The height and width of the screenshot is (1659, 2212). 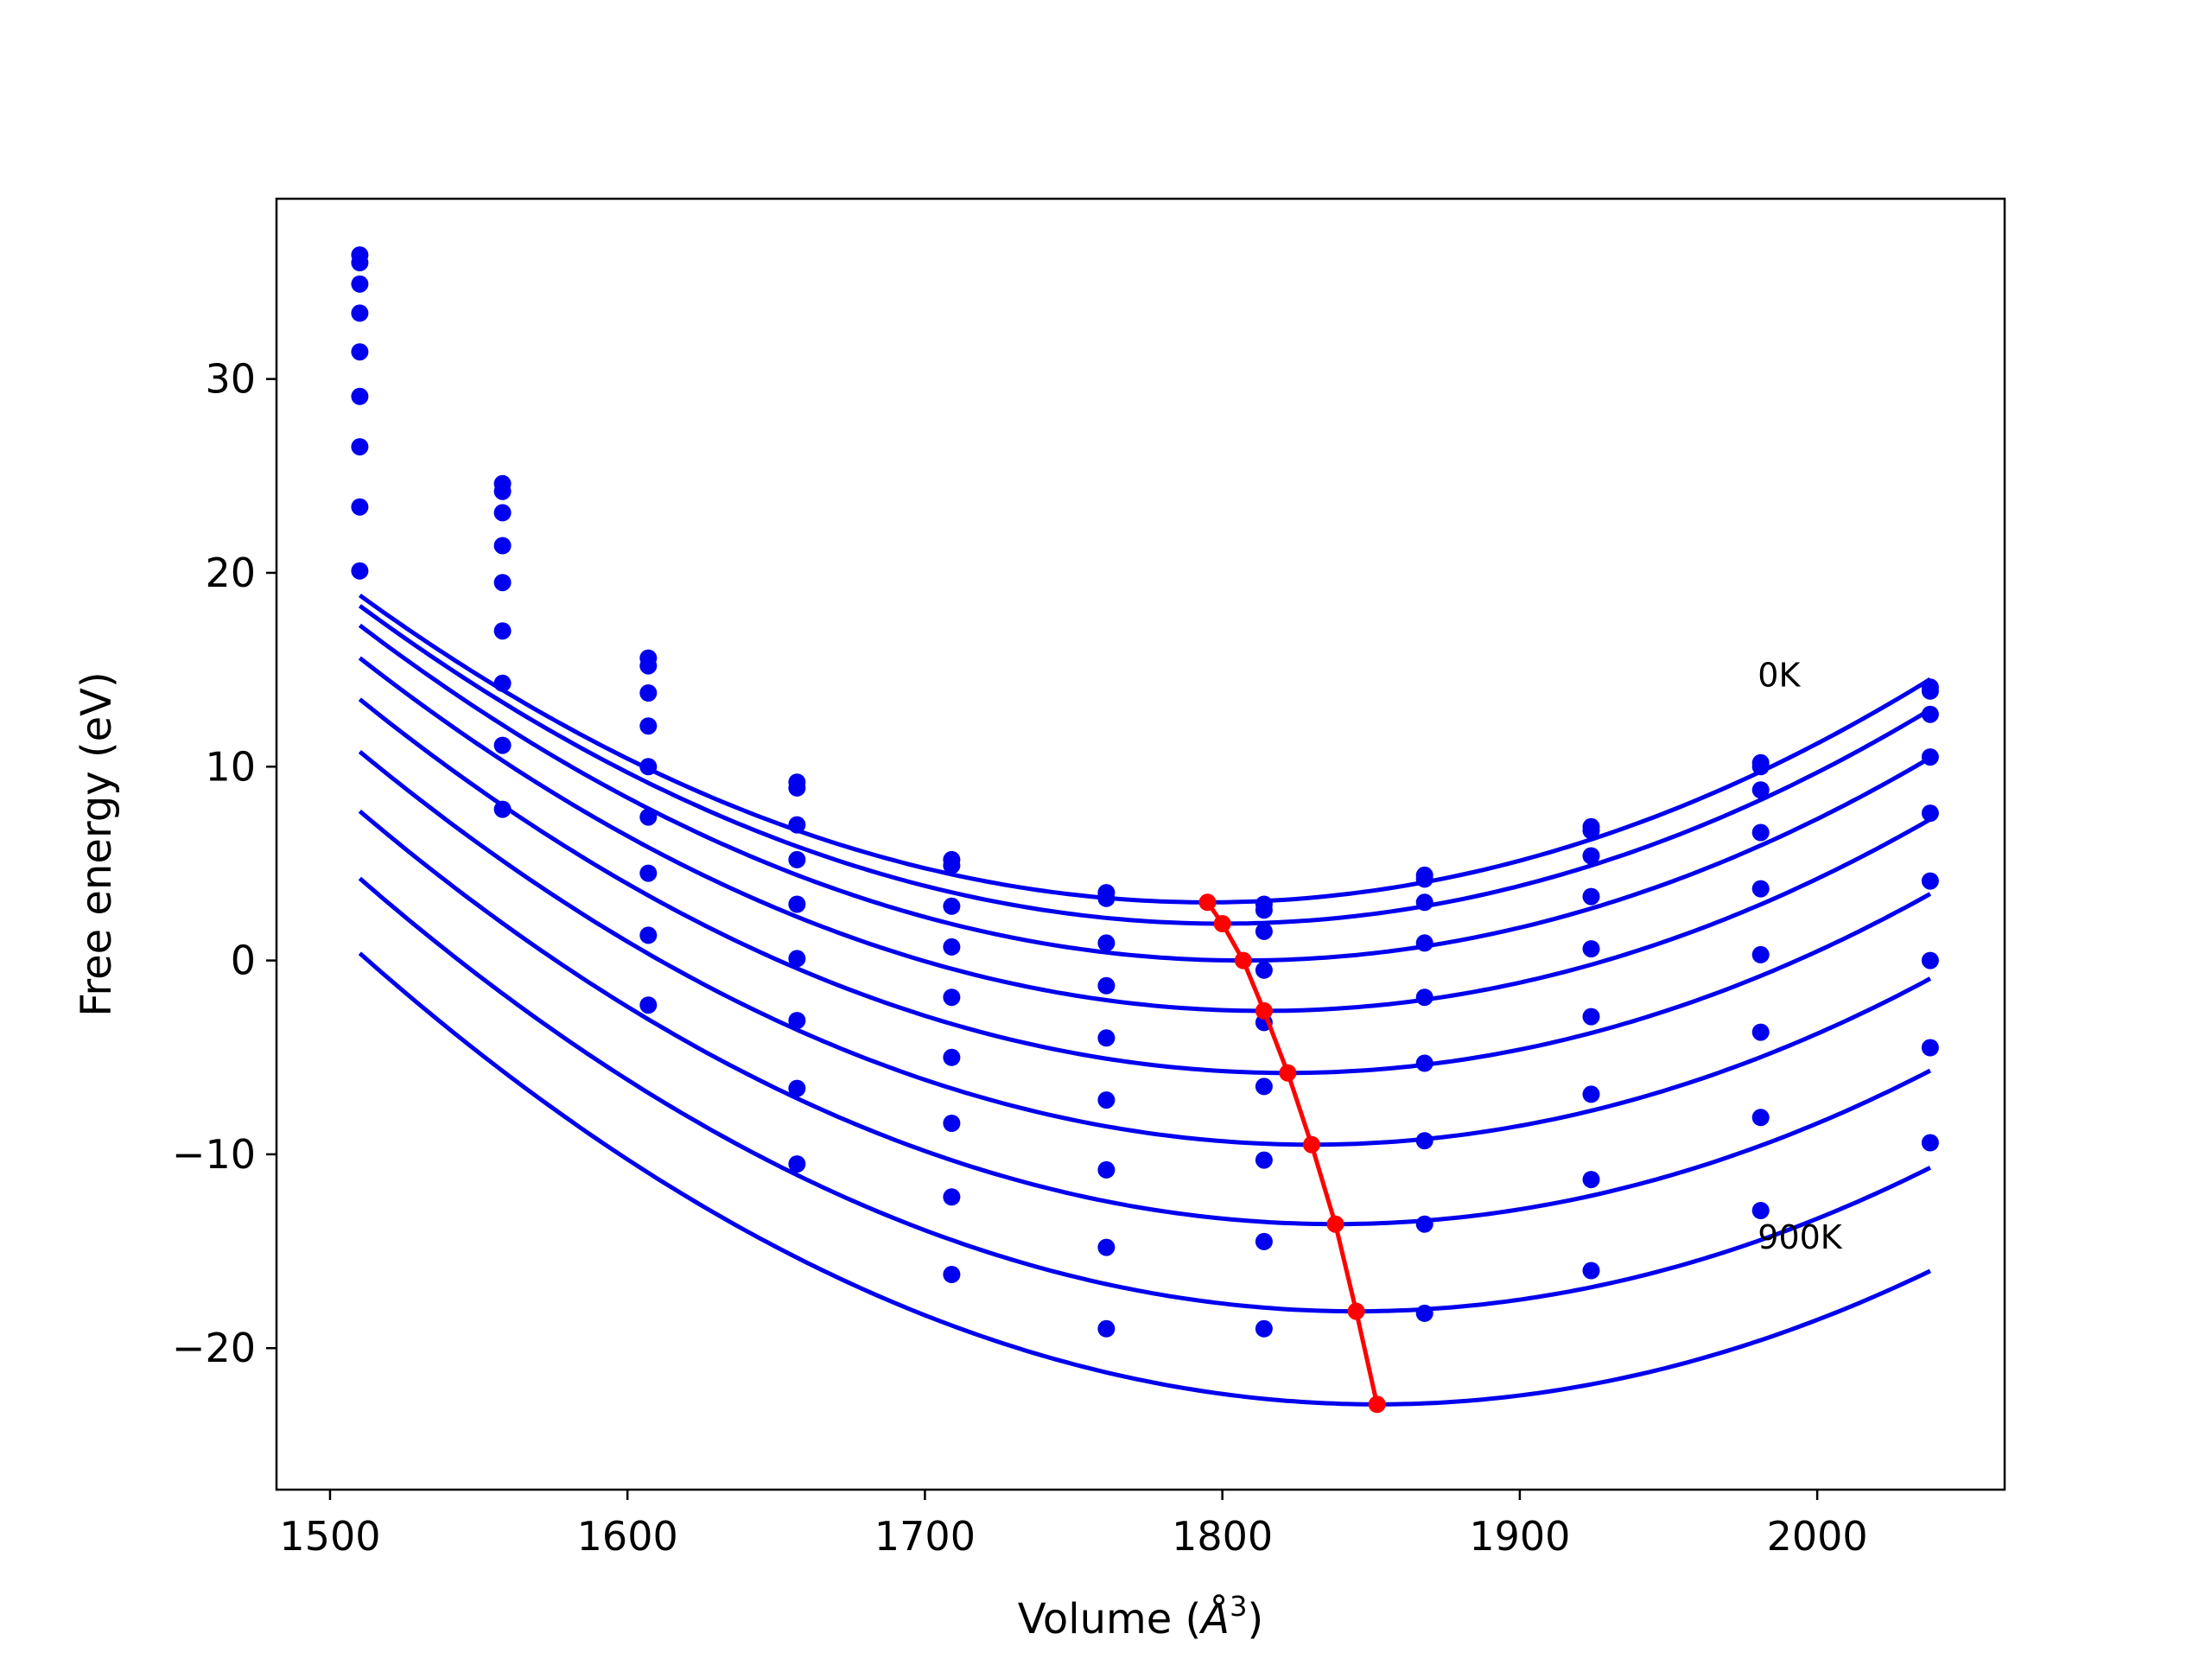 What do you see at coordinates (1073, 1525) in the screenshot?
I see `x-axis: 1500 1600 1700 1800 1900 2000` at bounding box center [1073, 1525].